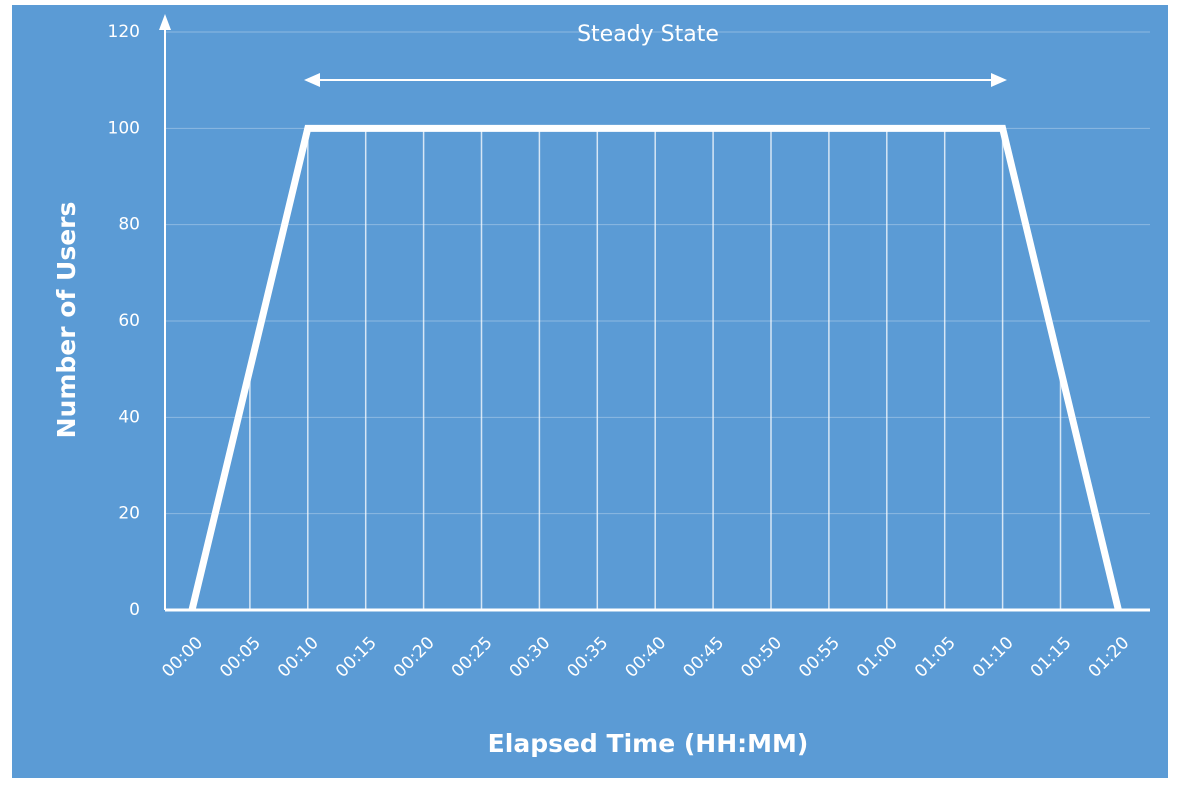 The width and height of the screenshot is (1180, 788). Describe the element at coordinates (66, 320) in the screenshot. I see `y-axis-title: Number of Users` at that location.